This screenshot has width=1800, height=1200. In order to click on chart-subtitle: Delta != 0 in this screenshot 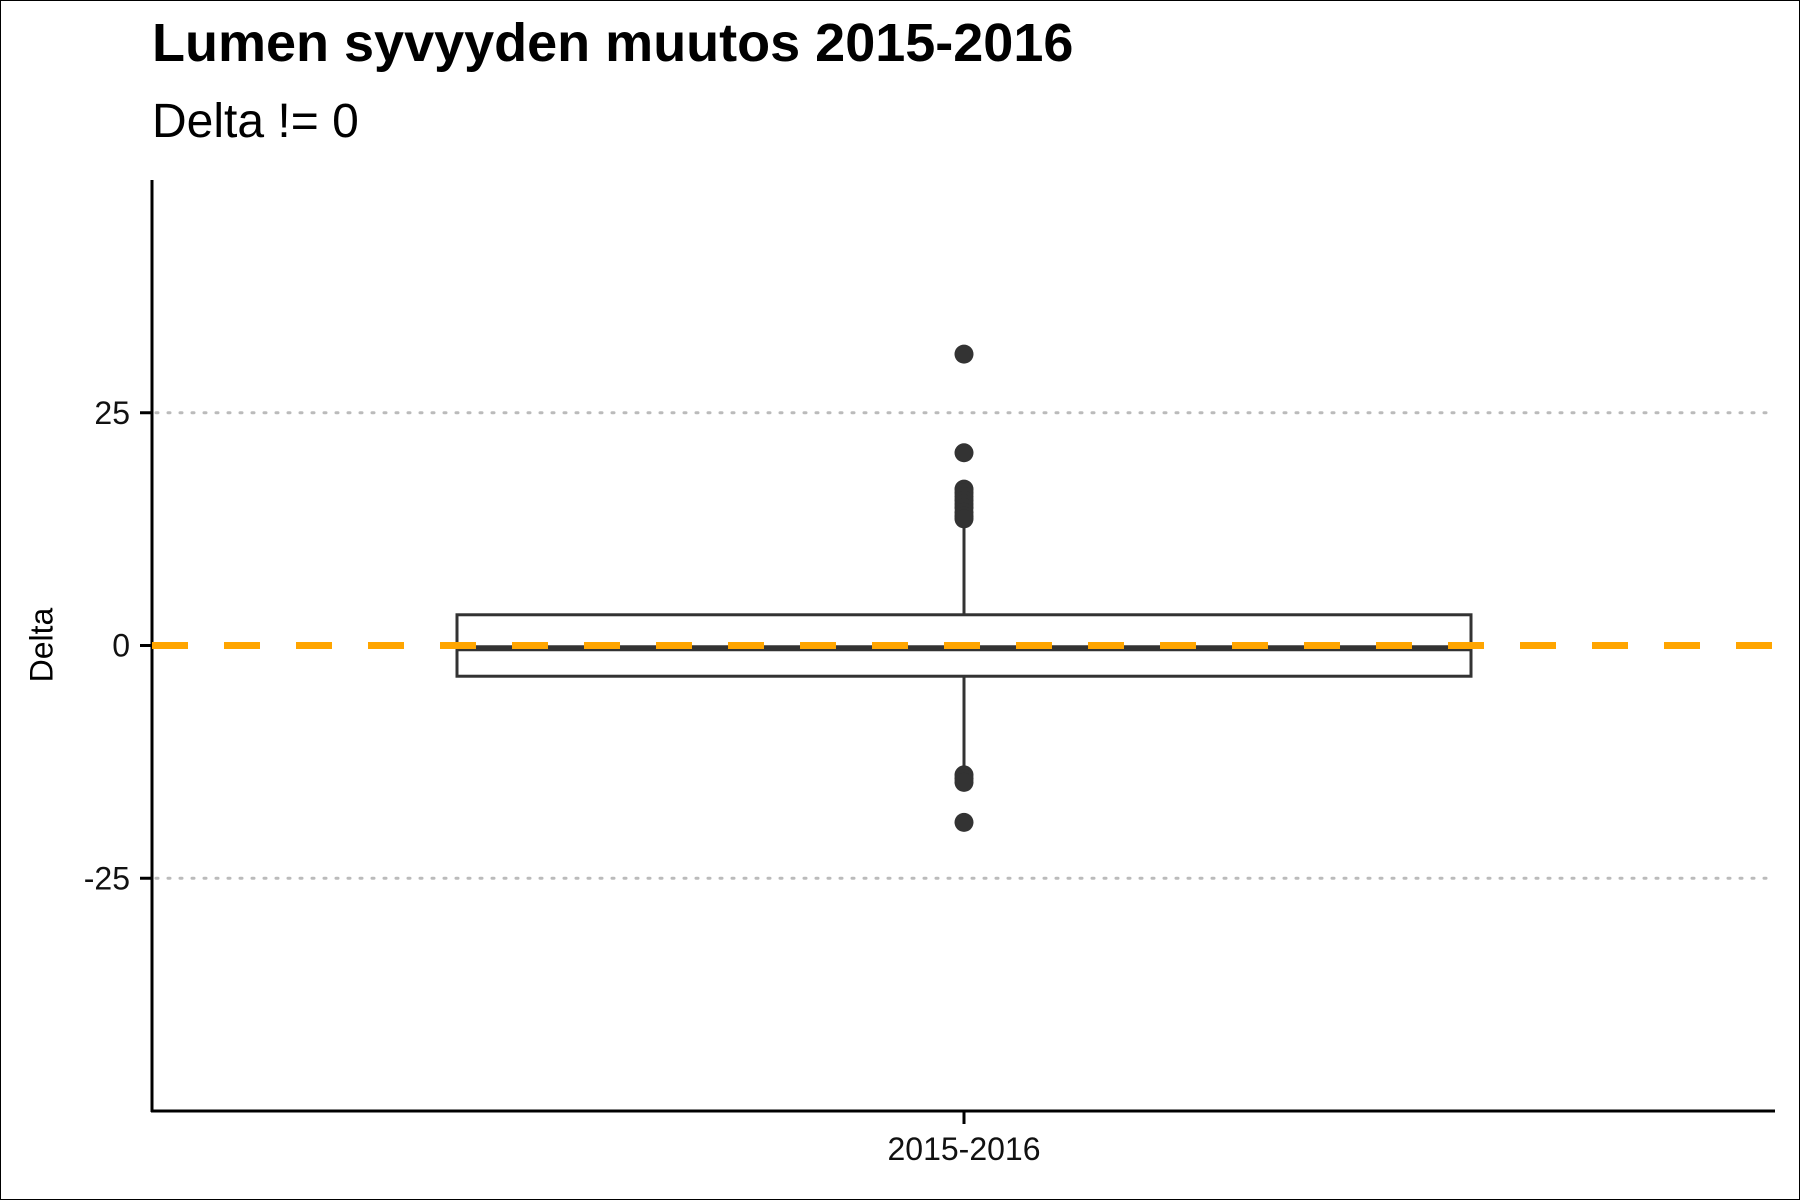, I will do `click(255, 121)`.